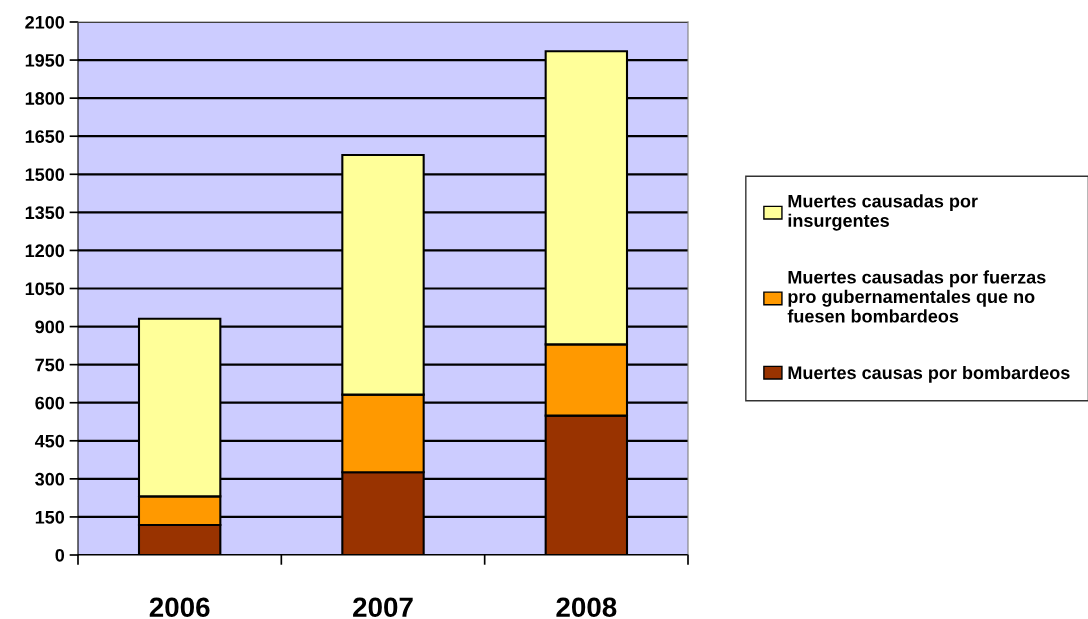 This screenshot has width=1088, height=619. Describe the element at coordinates (50, 327) in the screenshot. I see `y-tick-label: 900` at that location.